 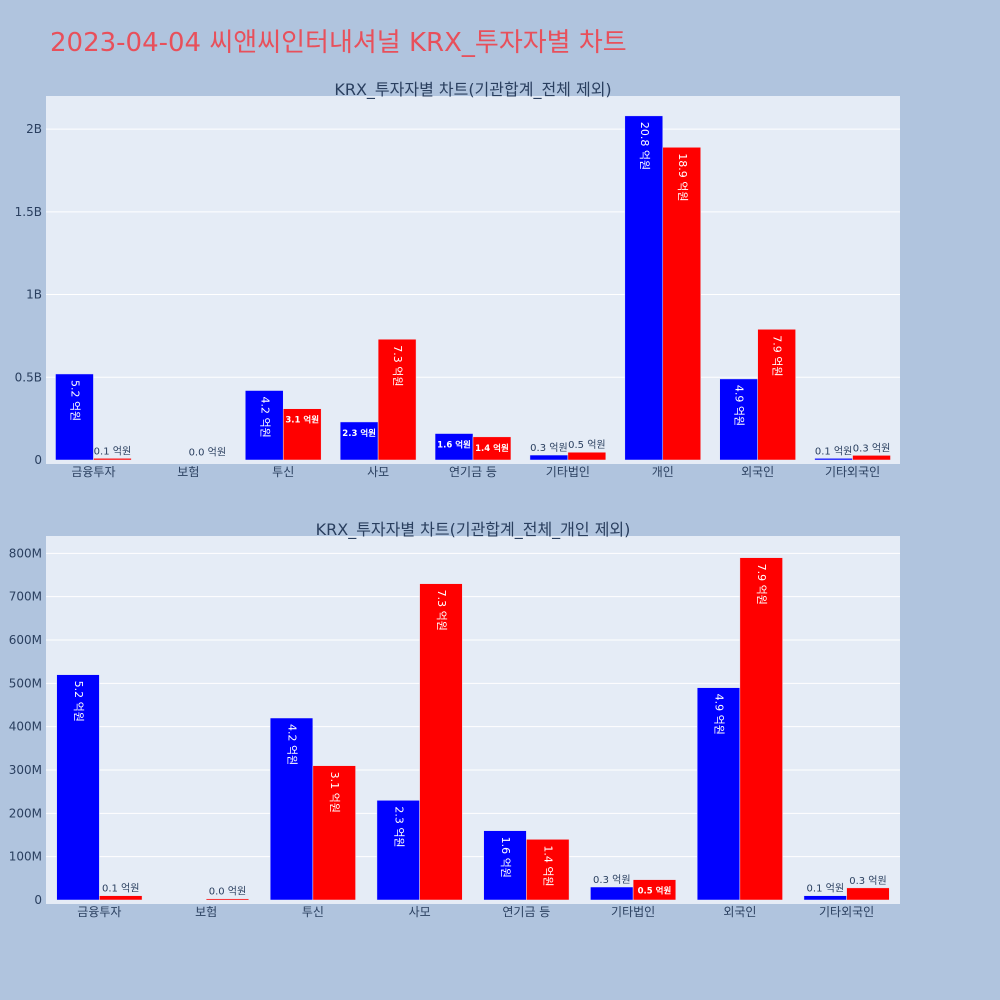 What do you see at coordinates (25, 640) in the screenshot?
I see `y-tick-label: 600M` at bounding box center [25, 640].